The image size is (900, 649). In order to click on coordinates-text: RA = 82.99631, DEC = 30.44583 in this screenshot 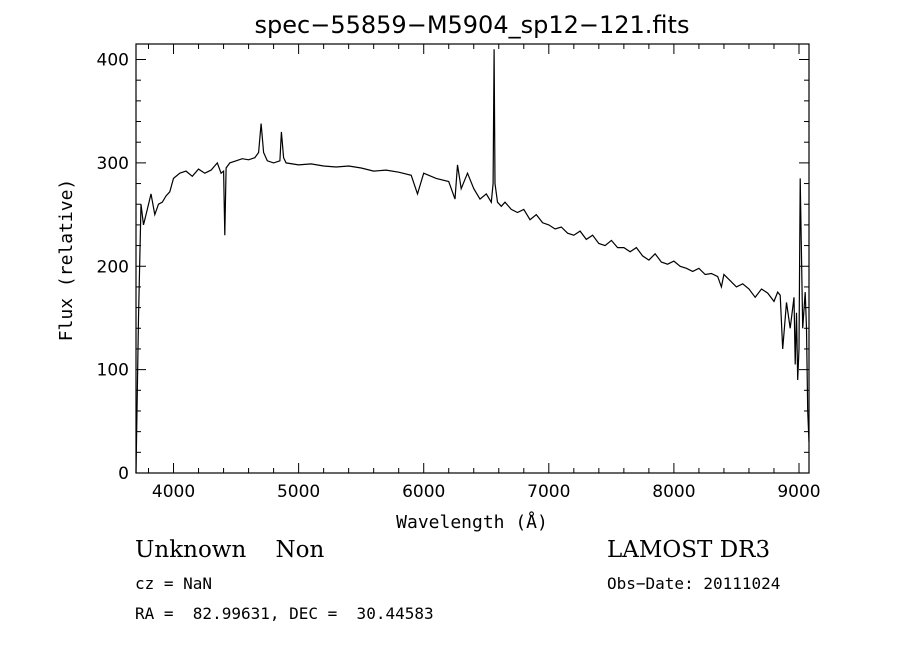, I will do `click(284, 613)`.